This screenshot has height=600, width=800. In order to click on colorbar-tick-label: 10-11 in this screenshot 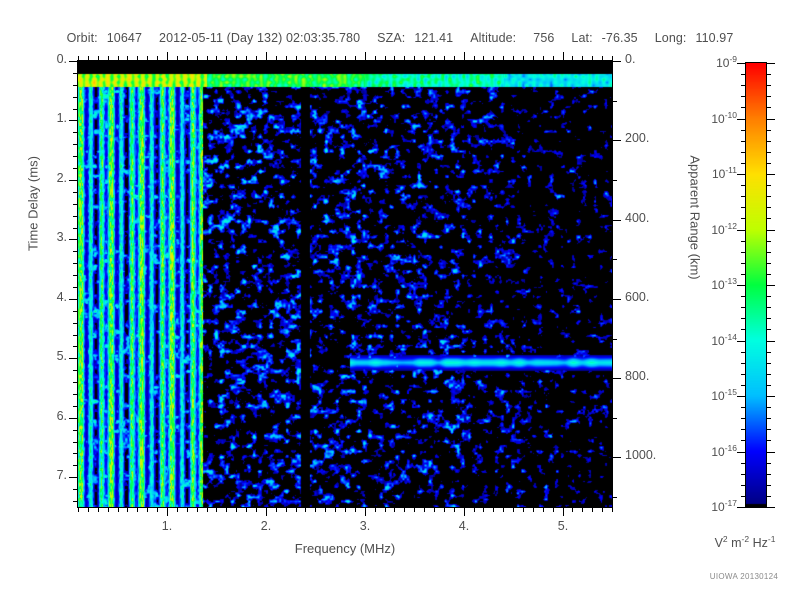, I will do `click(724, 173)`.